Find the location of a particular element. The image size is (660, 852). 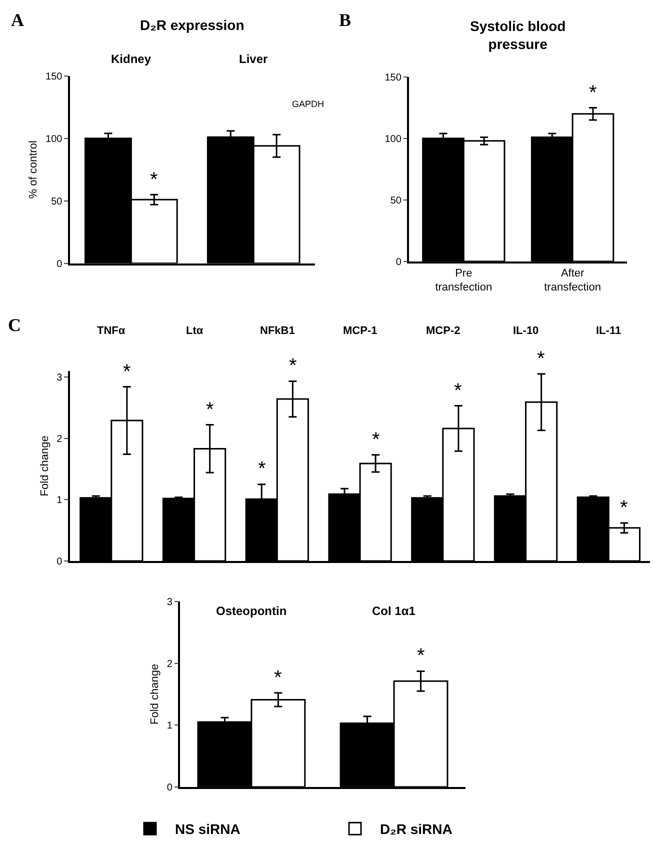

text: C is located at coordinates (14, 325).